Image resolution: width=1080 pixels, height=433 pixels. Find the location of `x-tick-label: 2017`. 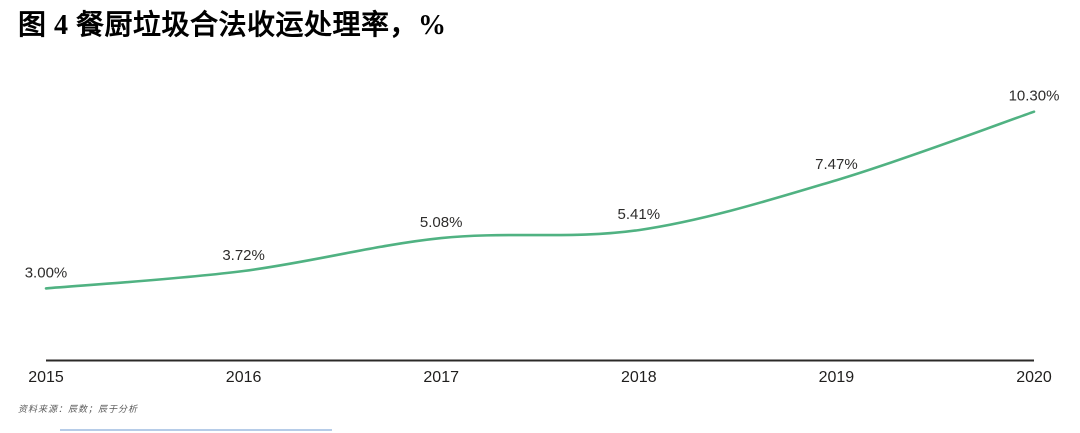

x-tick-label: 2017 is located at coordinates (441, 377).